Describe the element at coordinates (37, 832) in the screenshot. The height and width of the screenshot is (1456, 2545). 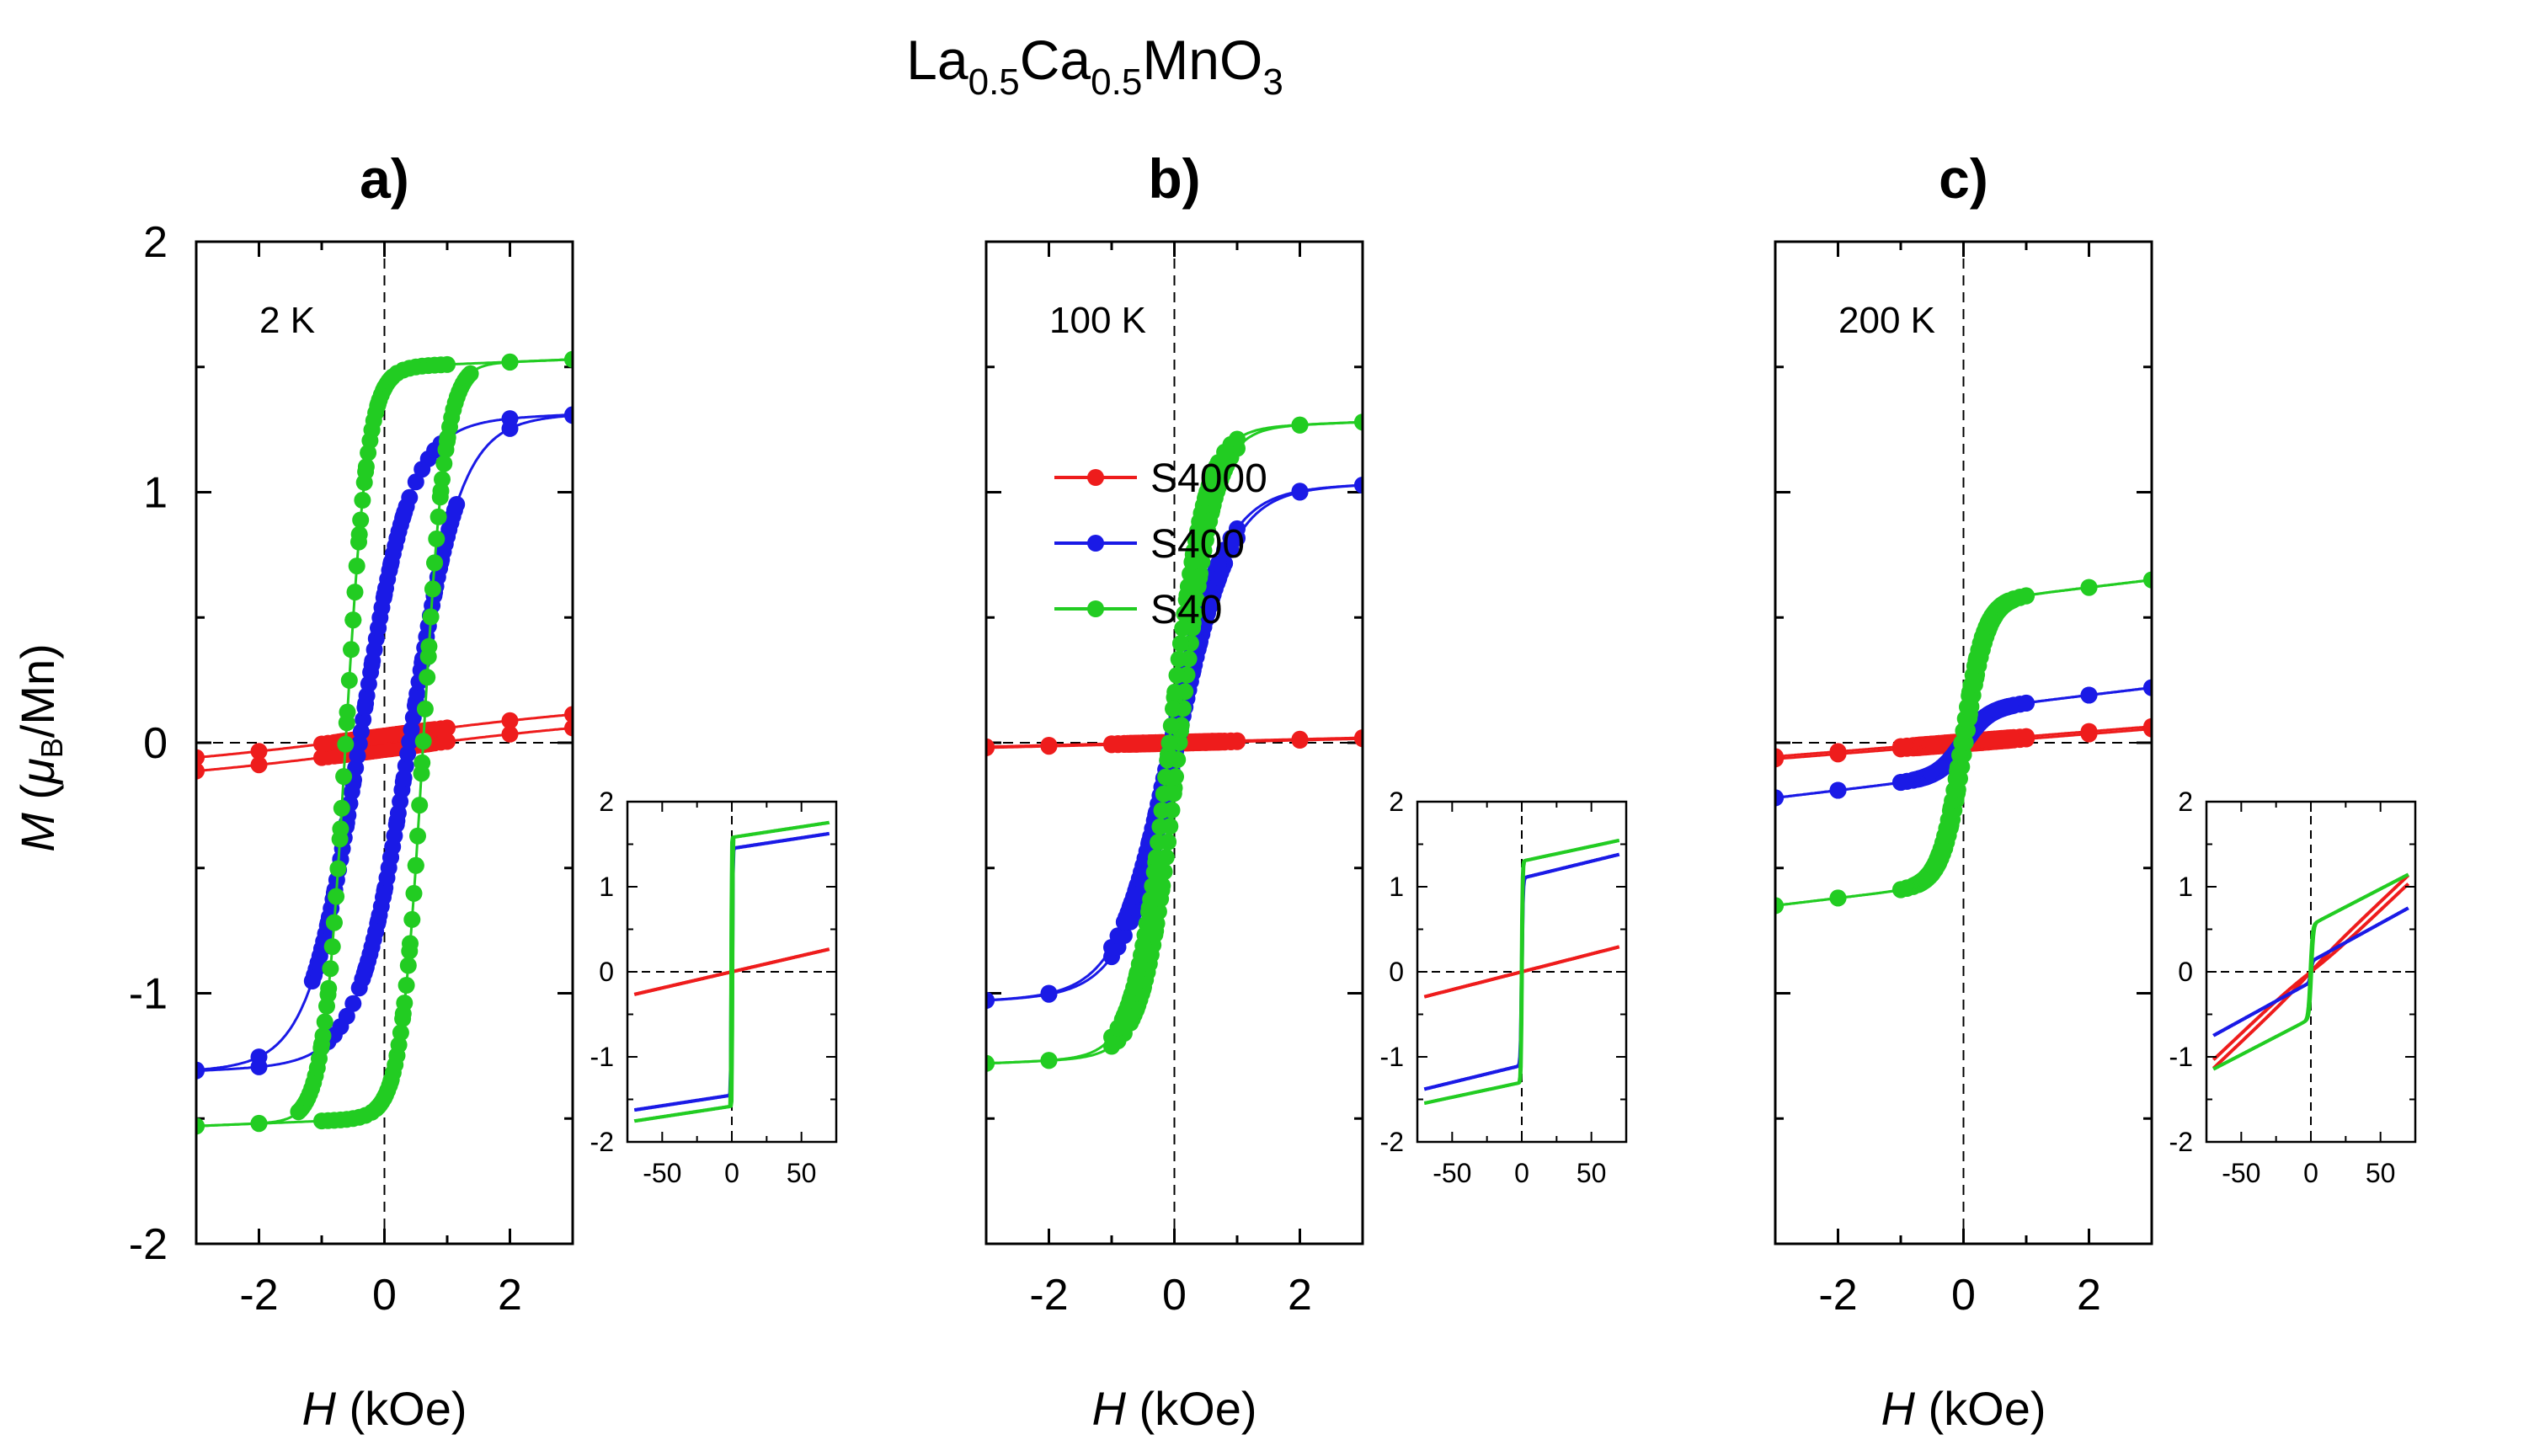
I see `y-label-m: M` at that location.